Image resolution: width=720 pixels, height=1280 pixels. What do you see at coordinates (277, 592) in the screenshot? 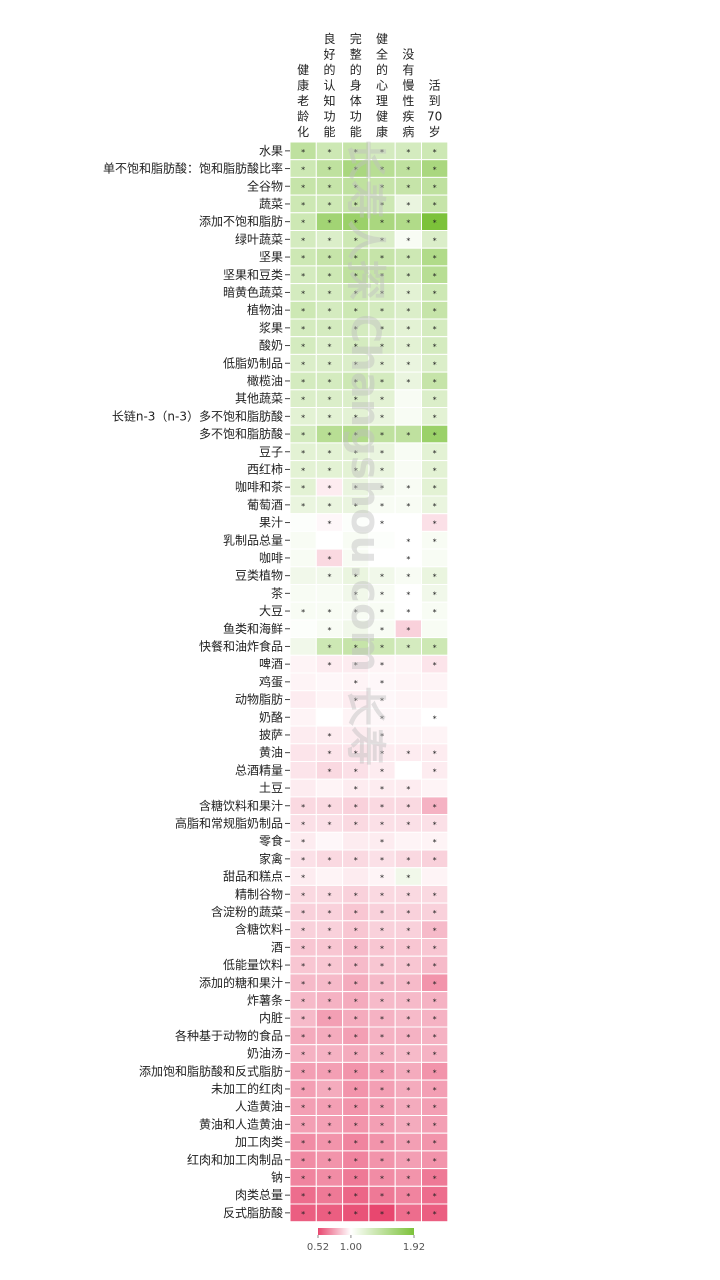
I see `row-label: 茶` at bounding box center [277, 592].